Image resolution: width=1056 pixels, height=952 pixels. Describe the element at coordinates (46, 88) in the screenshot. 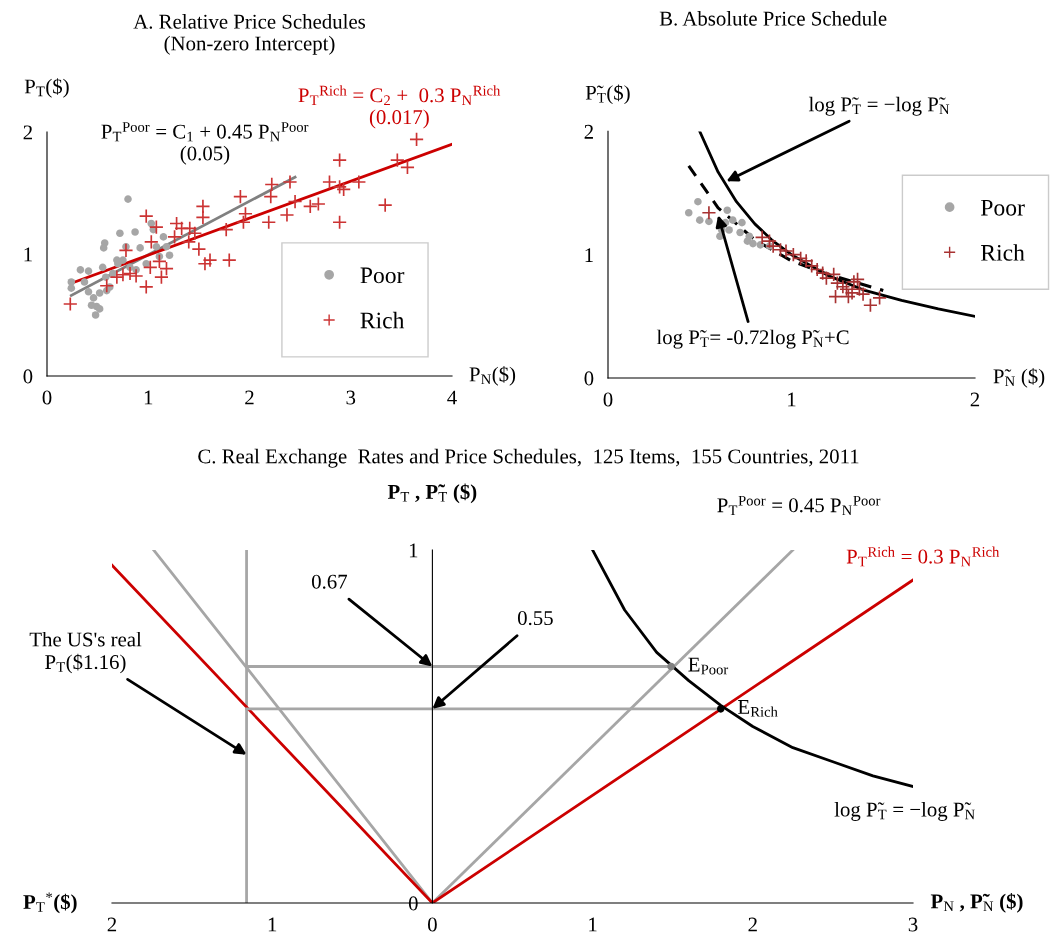

I see `y-axis-title: P$_{T}$($)` at that location.